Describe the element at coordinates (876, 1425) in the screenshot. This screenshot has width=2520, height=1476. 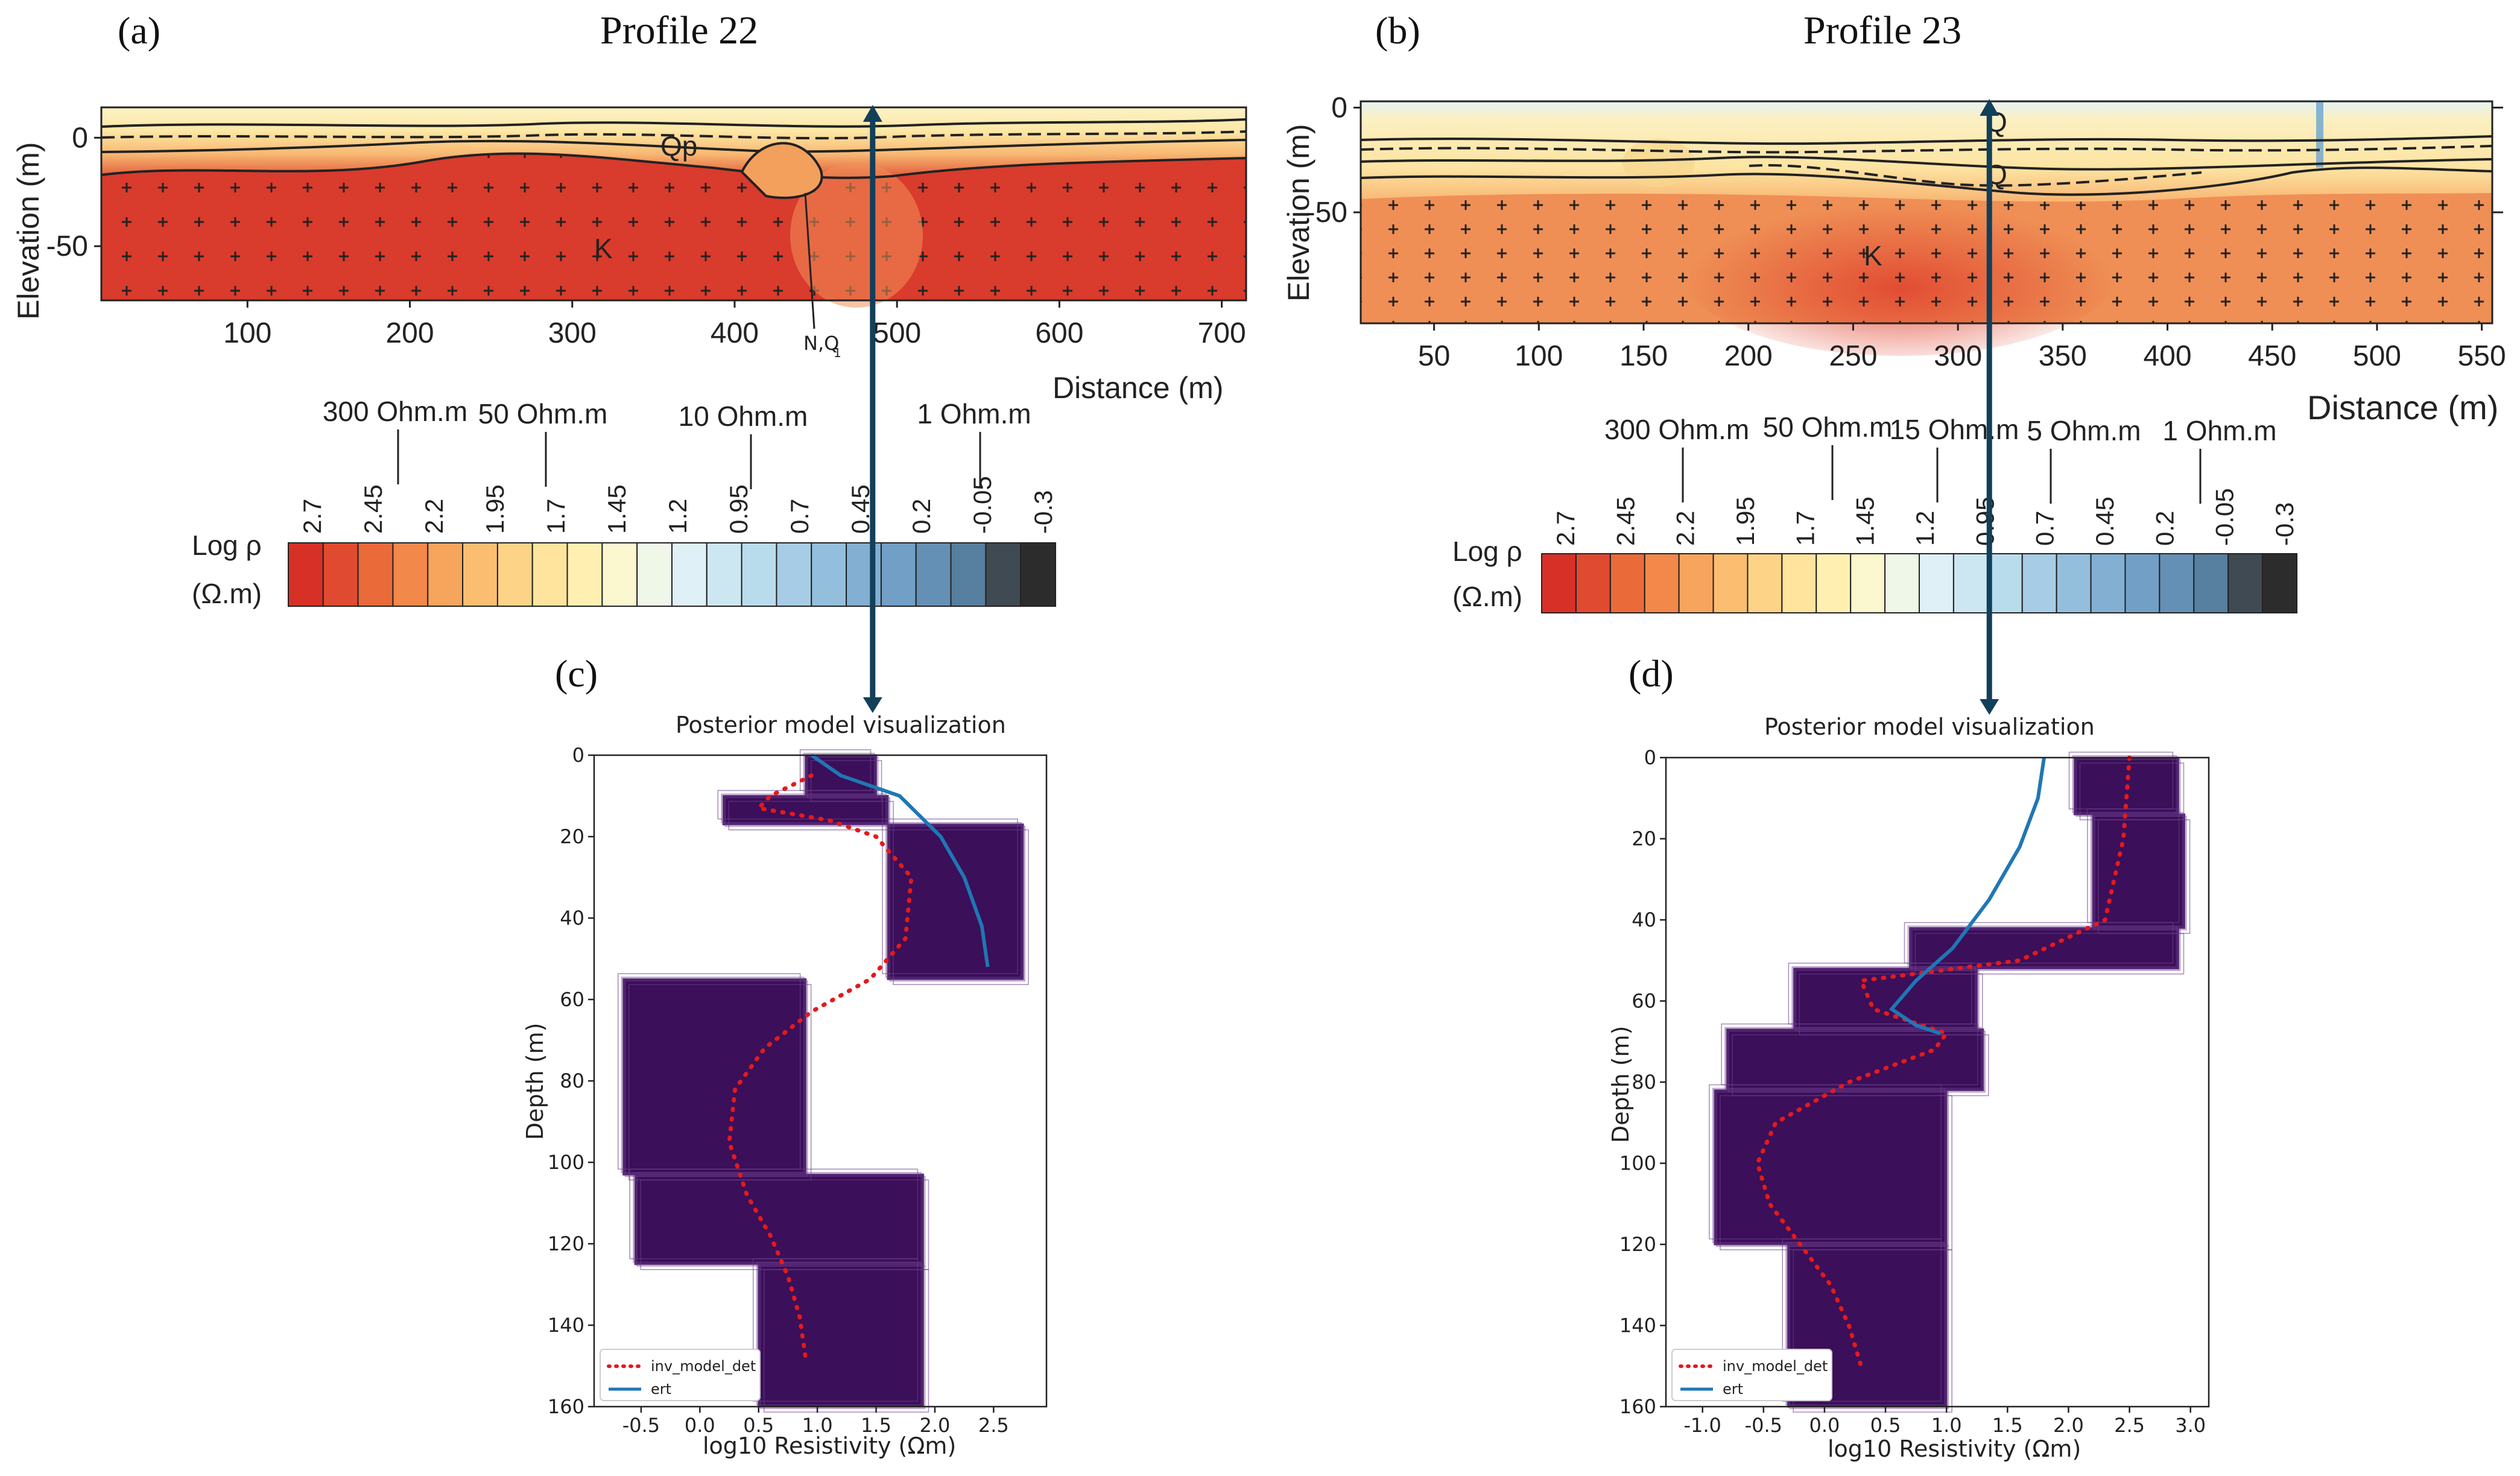
I see `x-tick-label: 1.5` at that location.